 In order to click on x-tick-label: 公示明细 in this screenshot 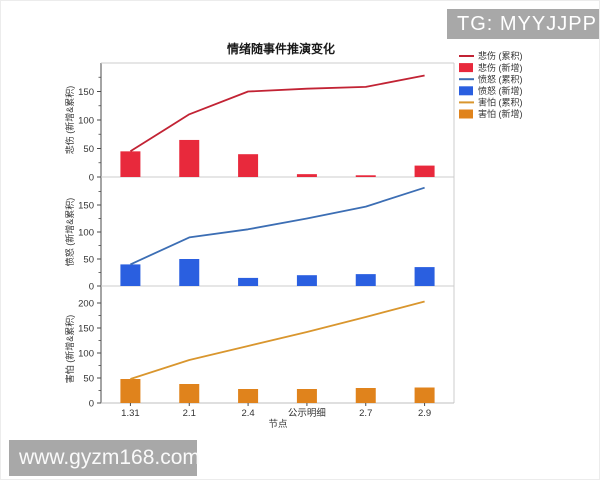, I will do `click(307, 413)`.